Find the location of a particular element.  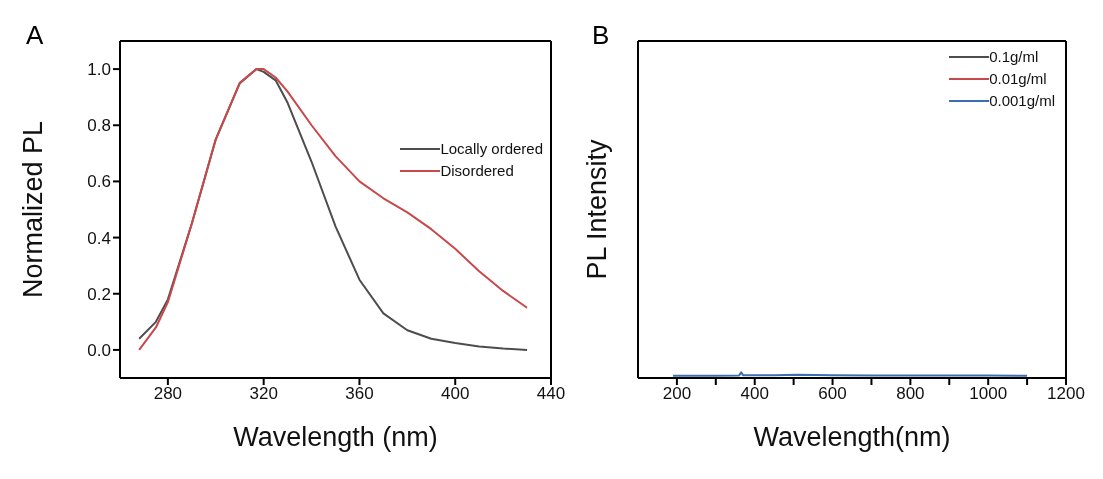

x-tick-label: 600 is located at coordinates (832, 394).